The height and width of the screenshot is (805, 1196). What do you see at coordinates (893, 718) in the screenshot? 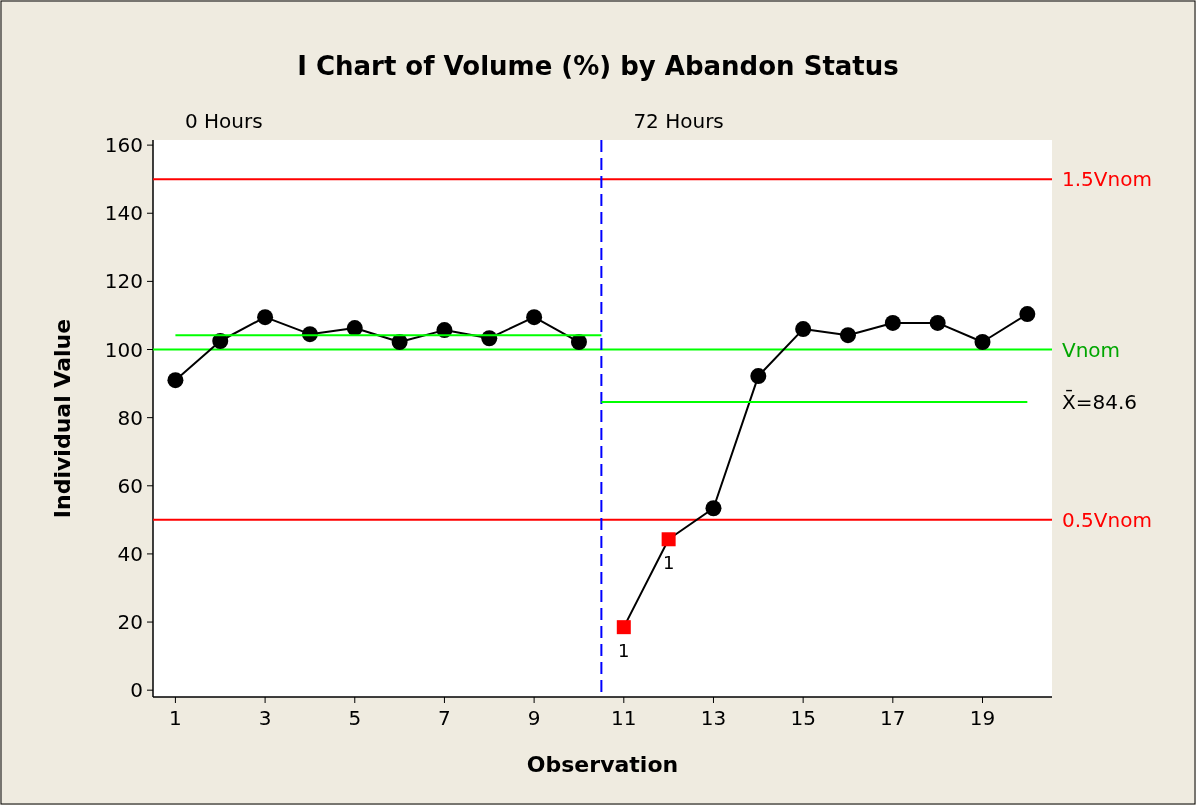
I see `x-tick-label: 17` at bounding box center [893, 718].